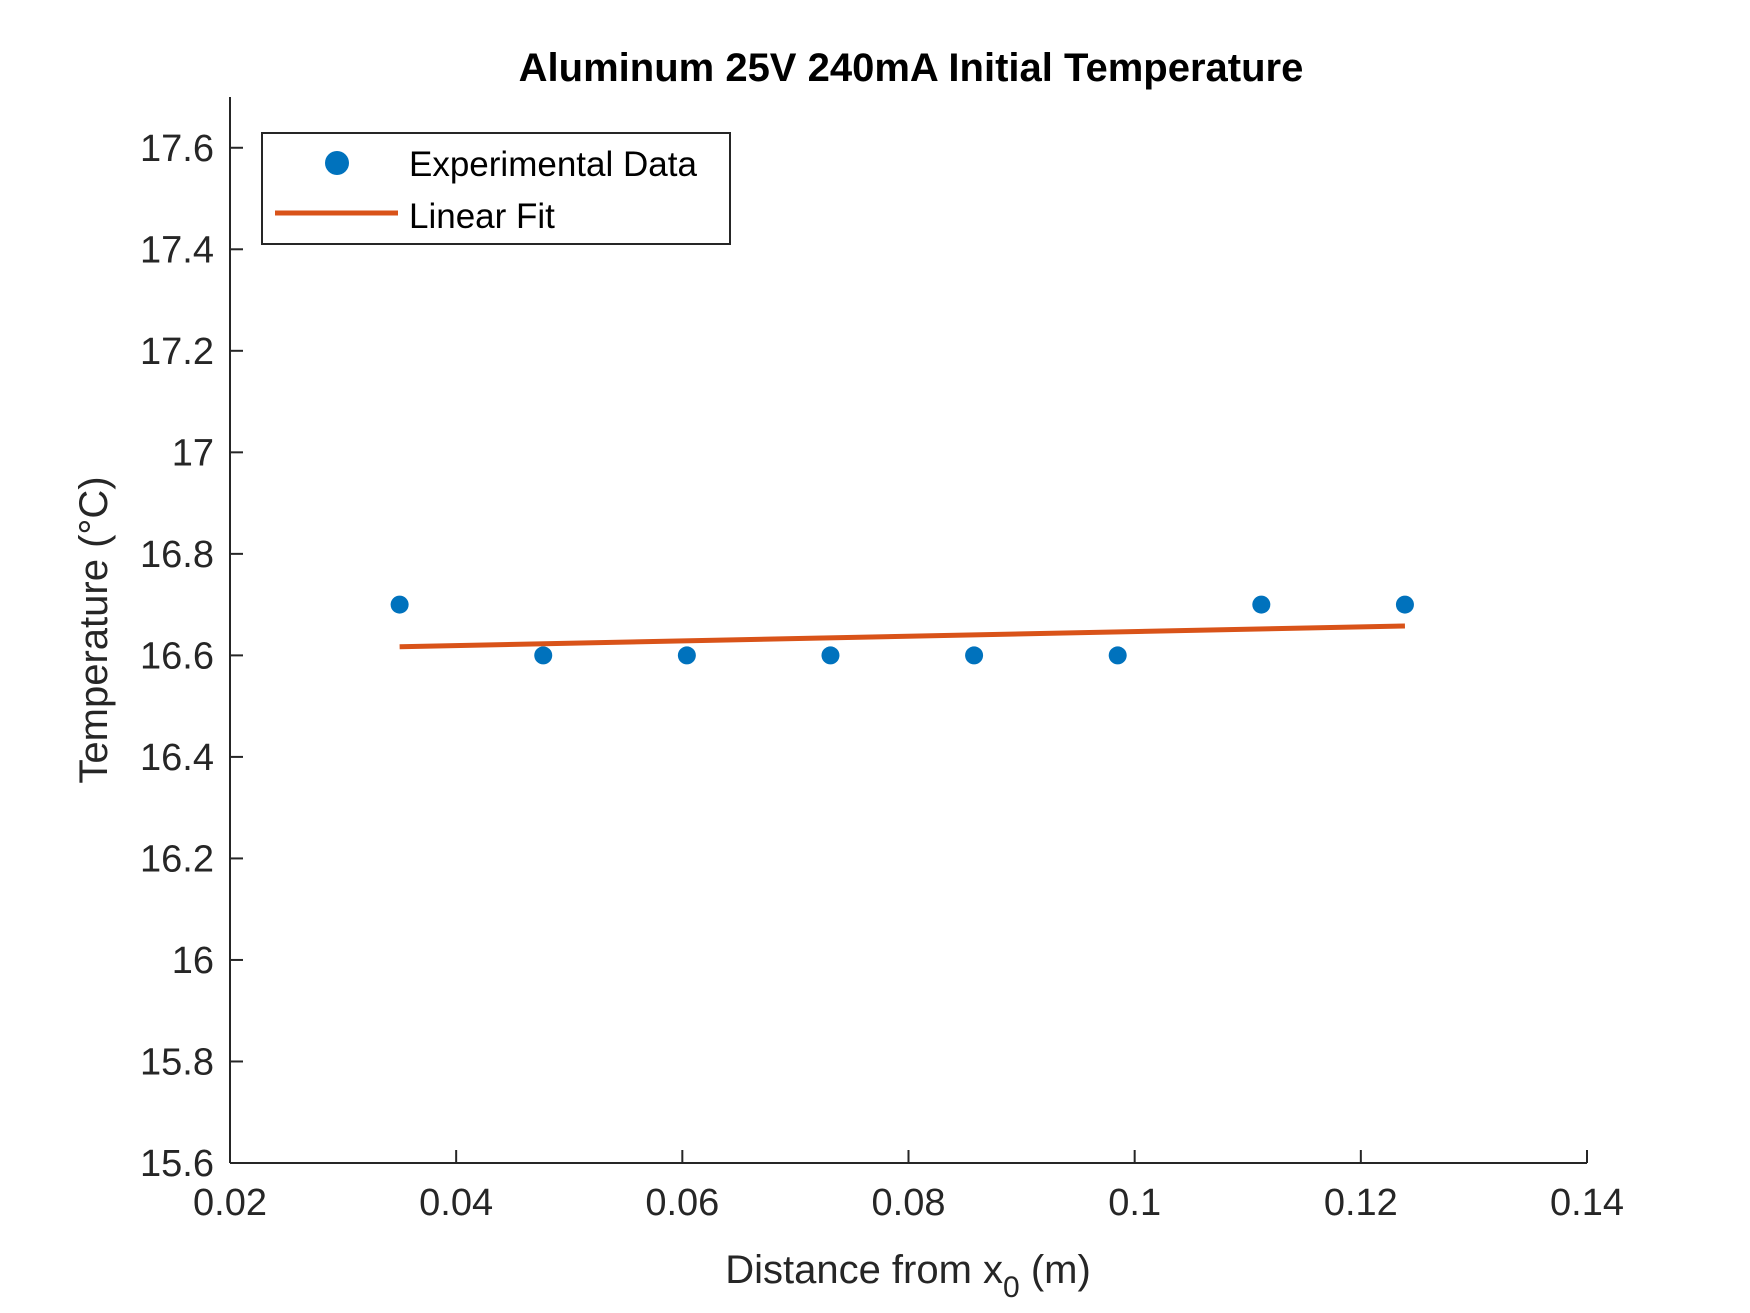 The height and width of the screenshot is (1313, 1750). I want to click on y-tick-label: 16.4, so click(177, 758).